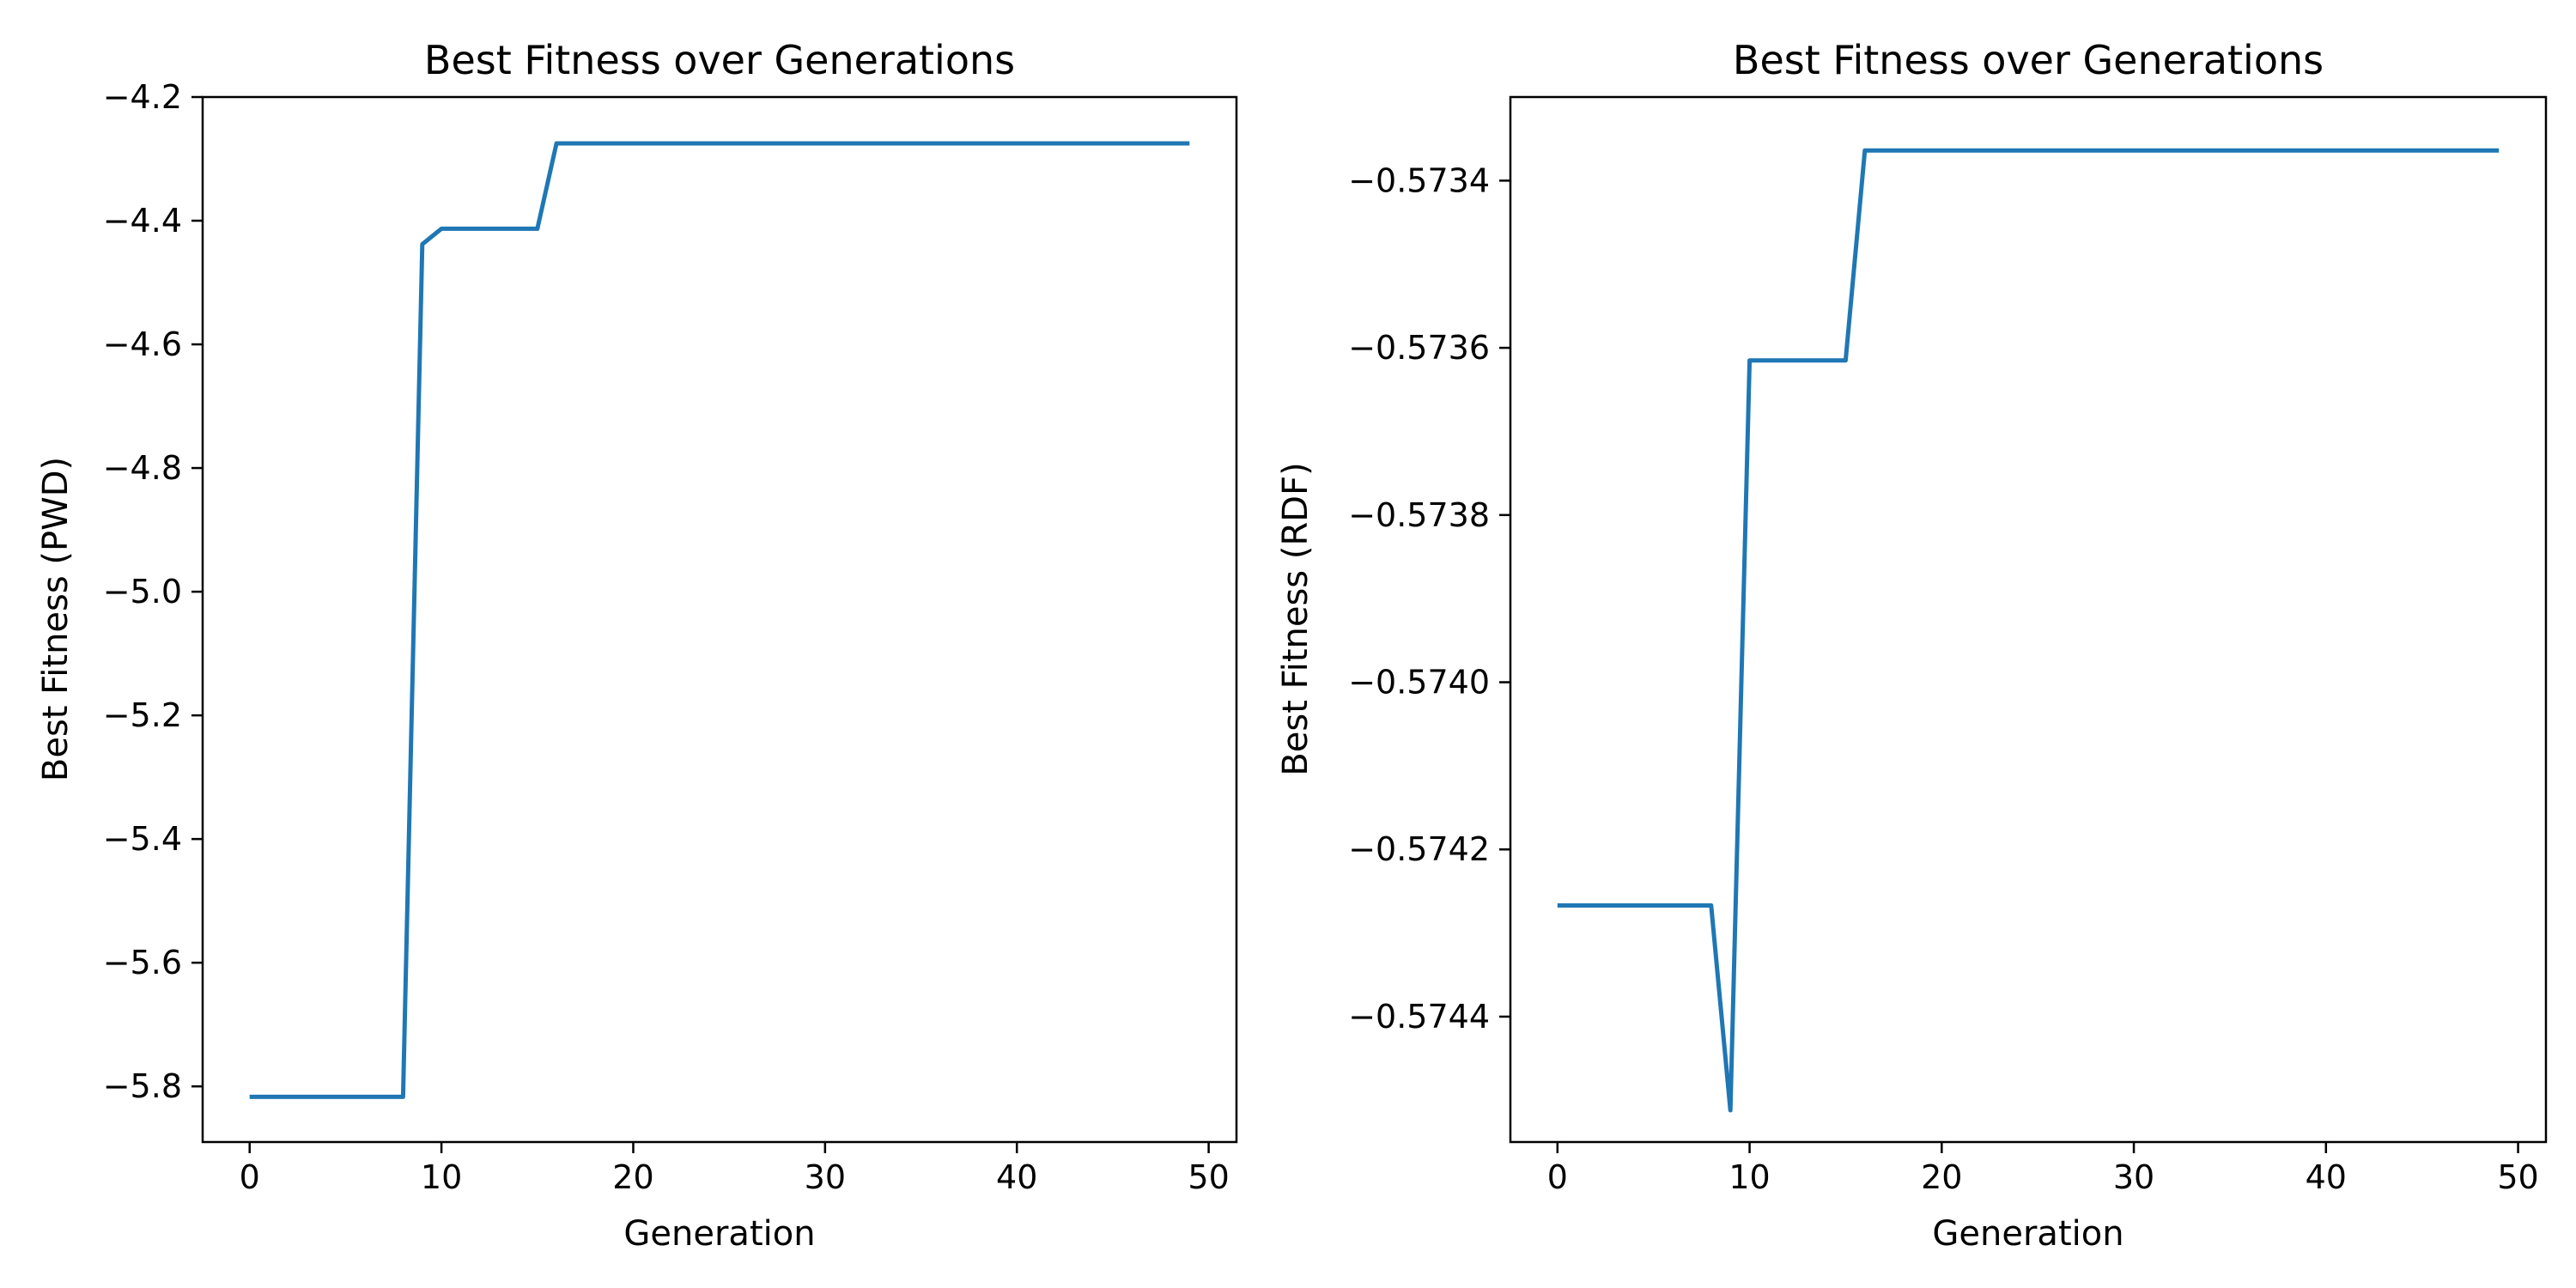  What do you see at coordinates (143, 592) in the screenshot?
I see `y-tick-label: −5.0` at bounding box center [143, 592].